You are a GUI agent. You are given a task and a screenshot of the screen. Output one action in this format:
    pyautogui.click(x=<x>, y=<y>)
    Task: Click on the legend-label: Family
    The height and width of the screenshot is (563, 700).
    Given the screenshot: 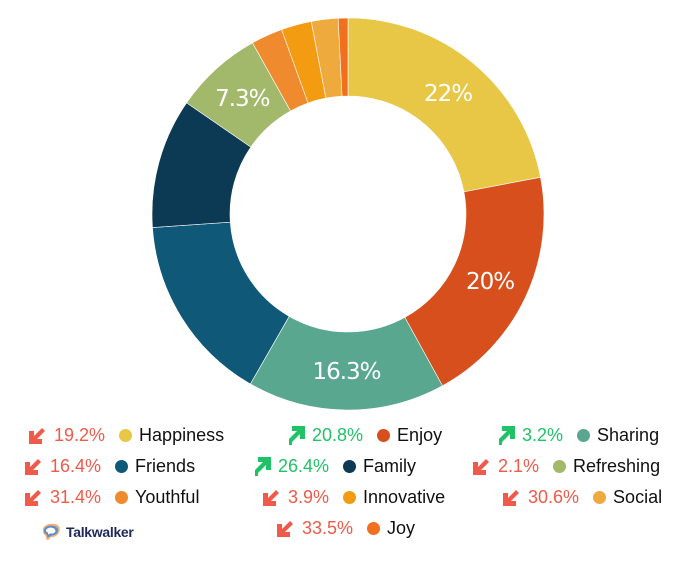 What is the action you would take?
    pyautogui.click(x=390, y=465)
    